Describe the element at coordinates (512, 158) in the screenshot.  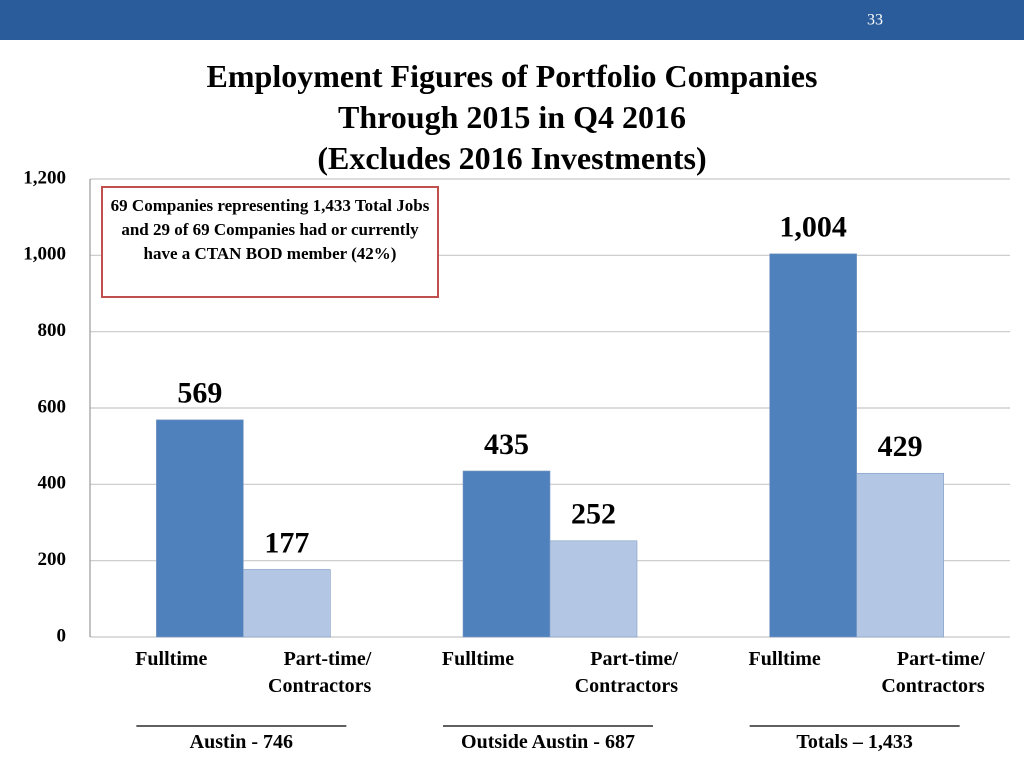
I see `title-line: (Excludes 2016 Investments)` at that location.